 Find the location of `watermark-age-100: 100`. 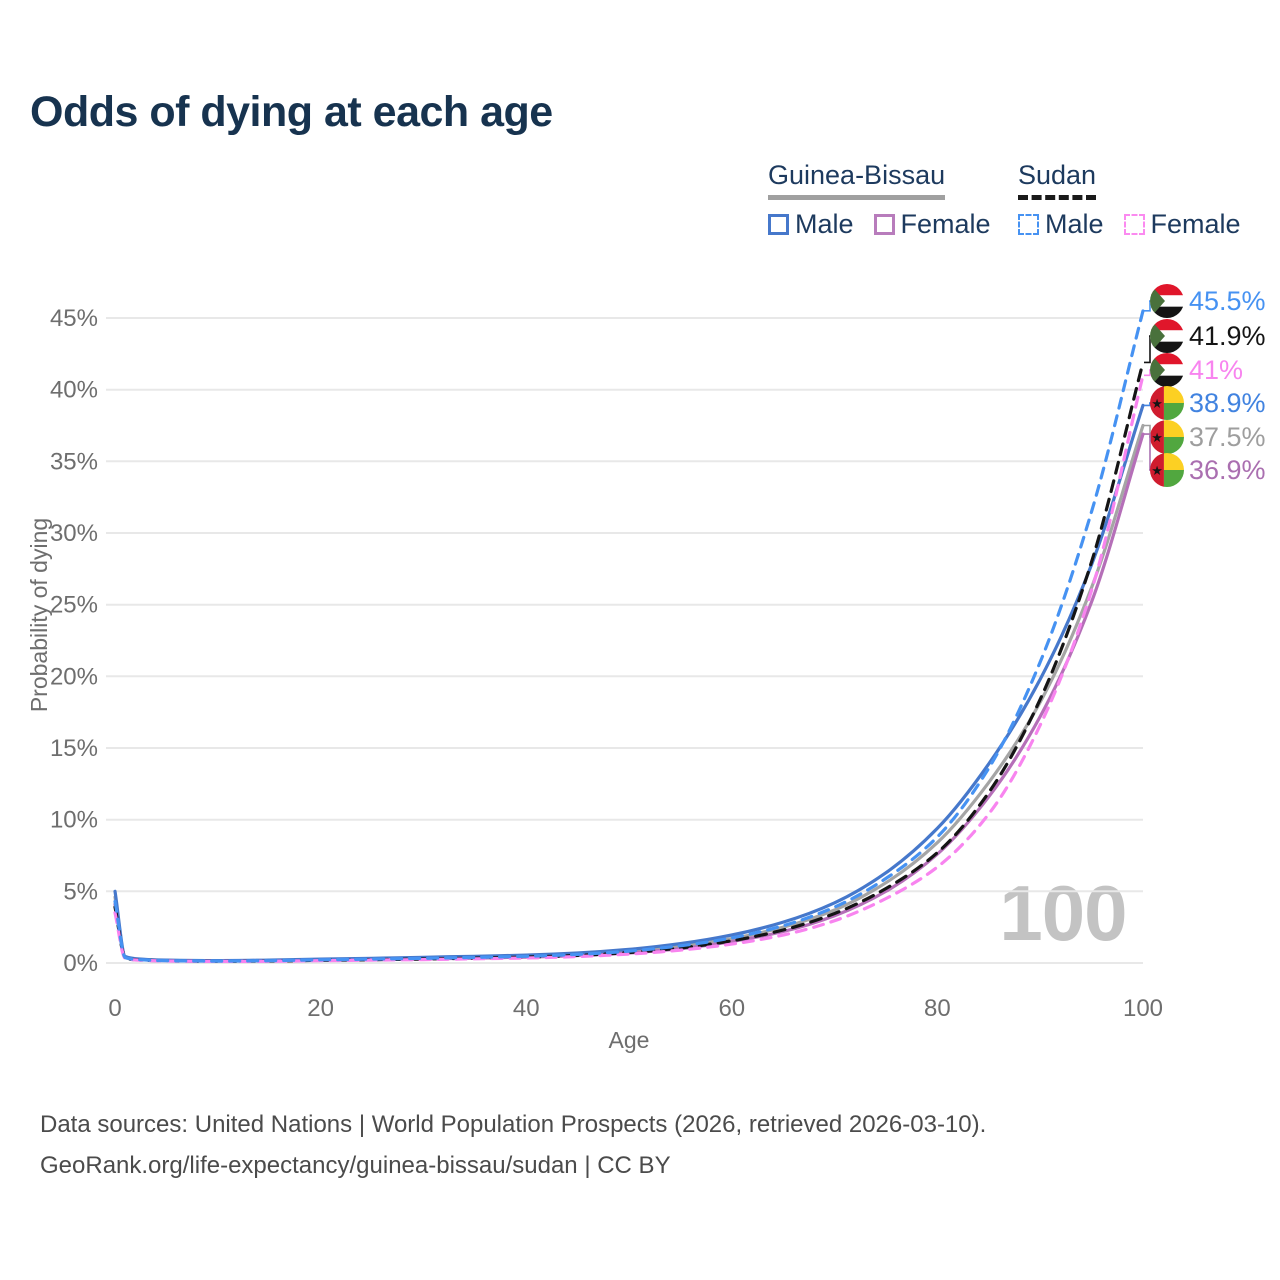

watermark-age-100: 100 is located at coordinates (1063, 913).